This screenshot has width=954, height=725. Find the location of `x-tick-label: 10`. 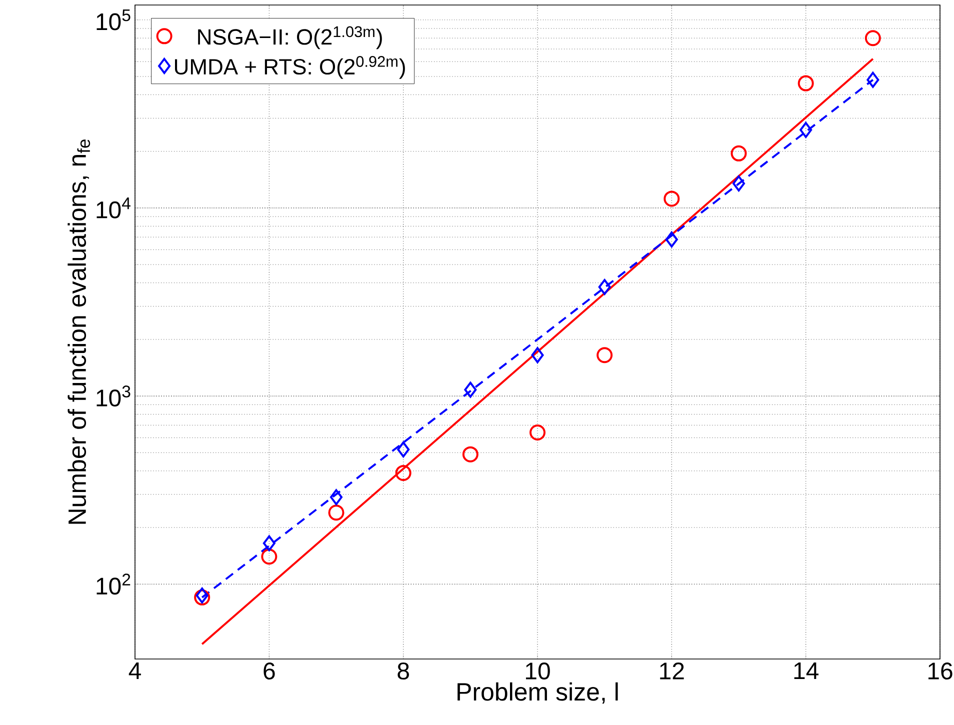

x-tick-label: 10 is located at coordinates (538, 671).